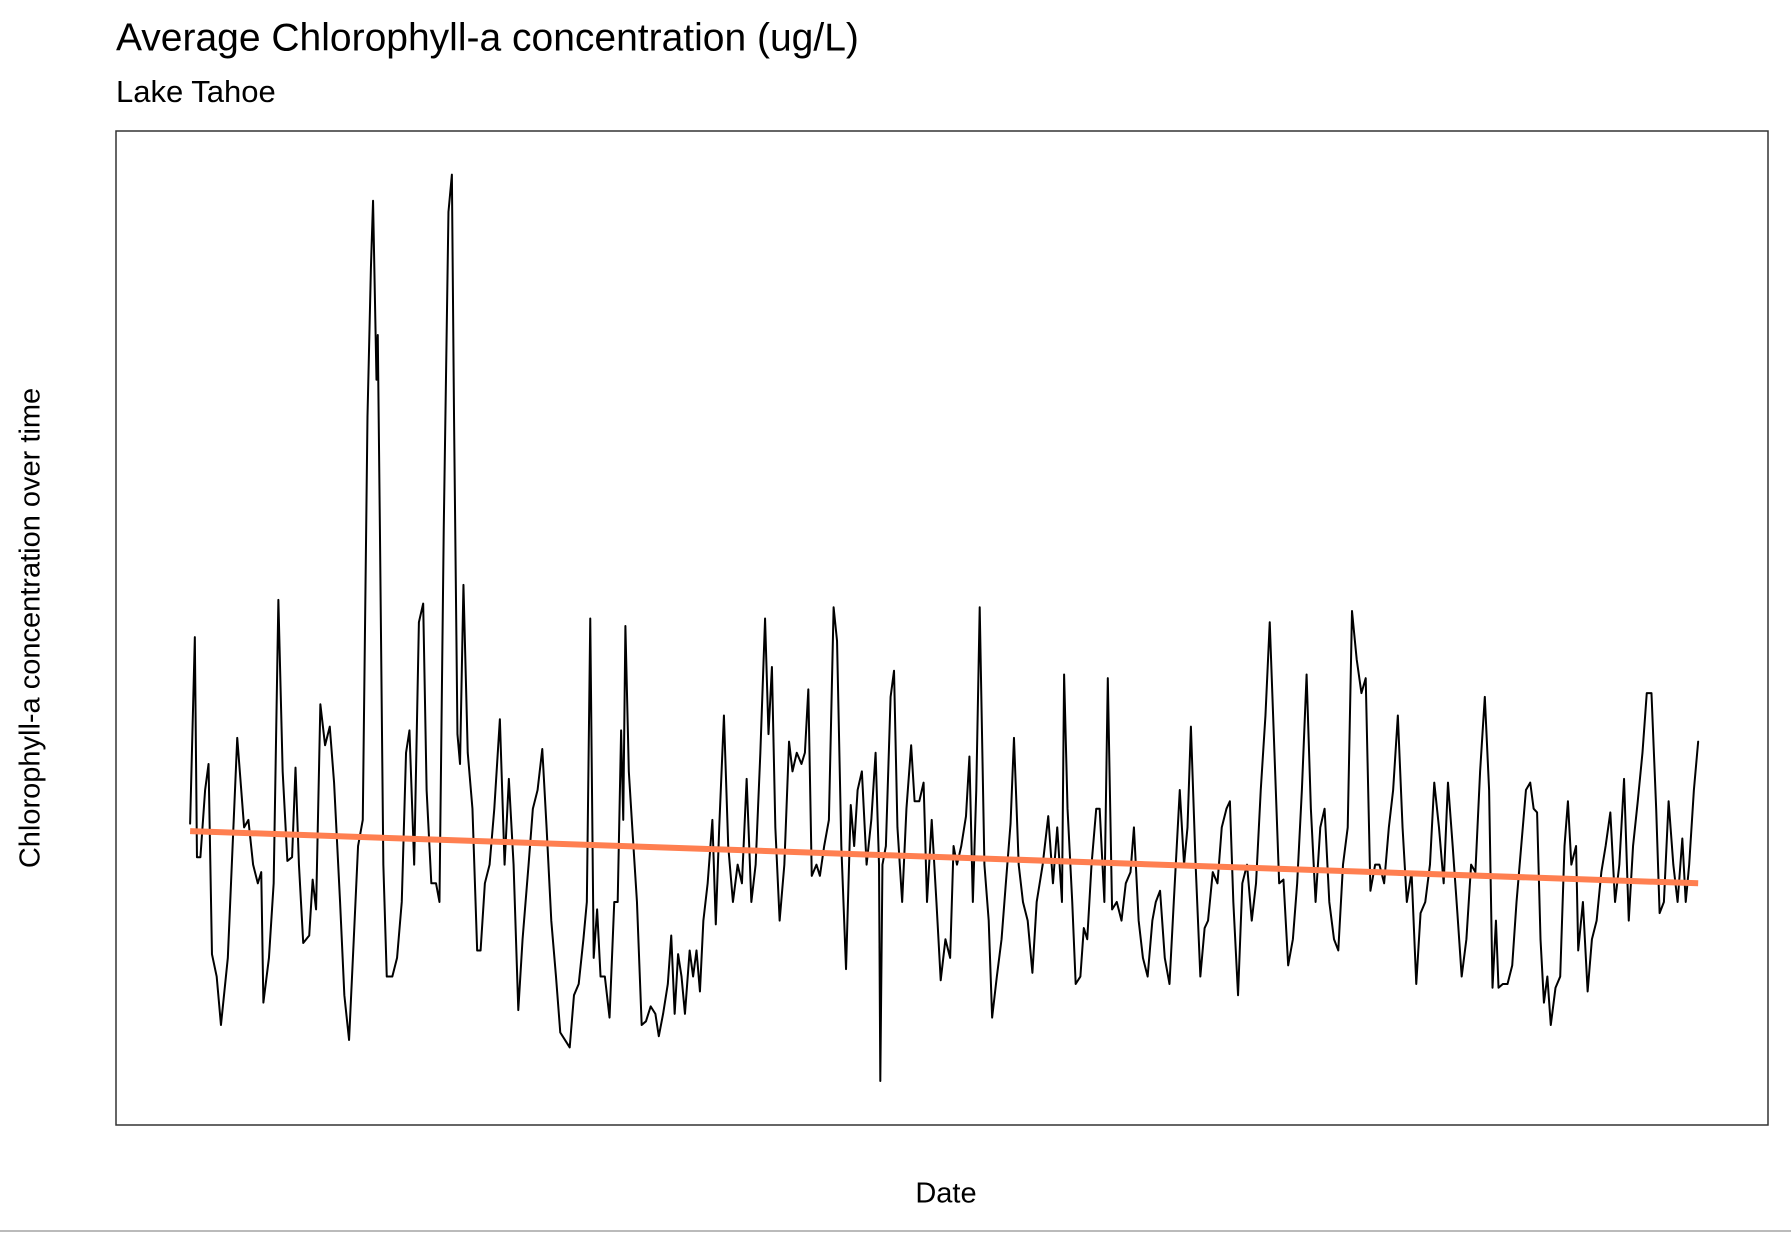 The height and width of the screenshot is (1233, 1791). I want to click on trend-line, so click(944, 857).